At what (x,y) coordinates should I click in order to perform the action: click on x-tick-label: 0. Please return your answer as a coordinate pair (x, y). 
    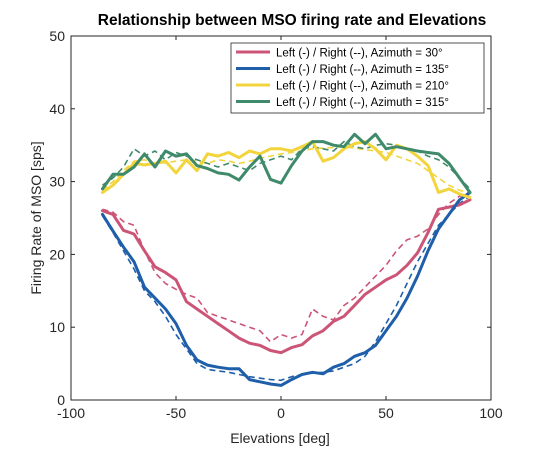
    Looking at the image, I should click on (281, 413).